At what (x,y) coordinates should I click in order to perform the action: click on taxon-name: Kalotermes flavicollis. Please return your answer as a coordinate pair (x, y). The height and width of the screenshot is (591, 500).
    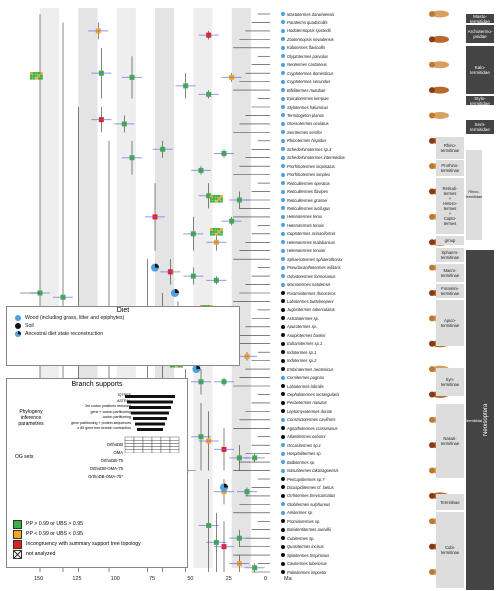
    Looking at the image, I should click on (306, 48).